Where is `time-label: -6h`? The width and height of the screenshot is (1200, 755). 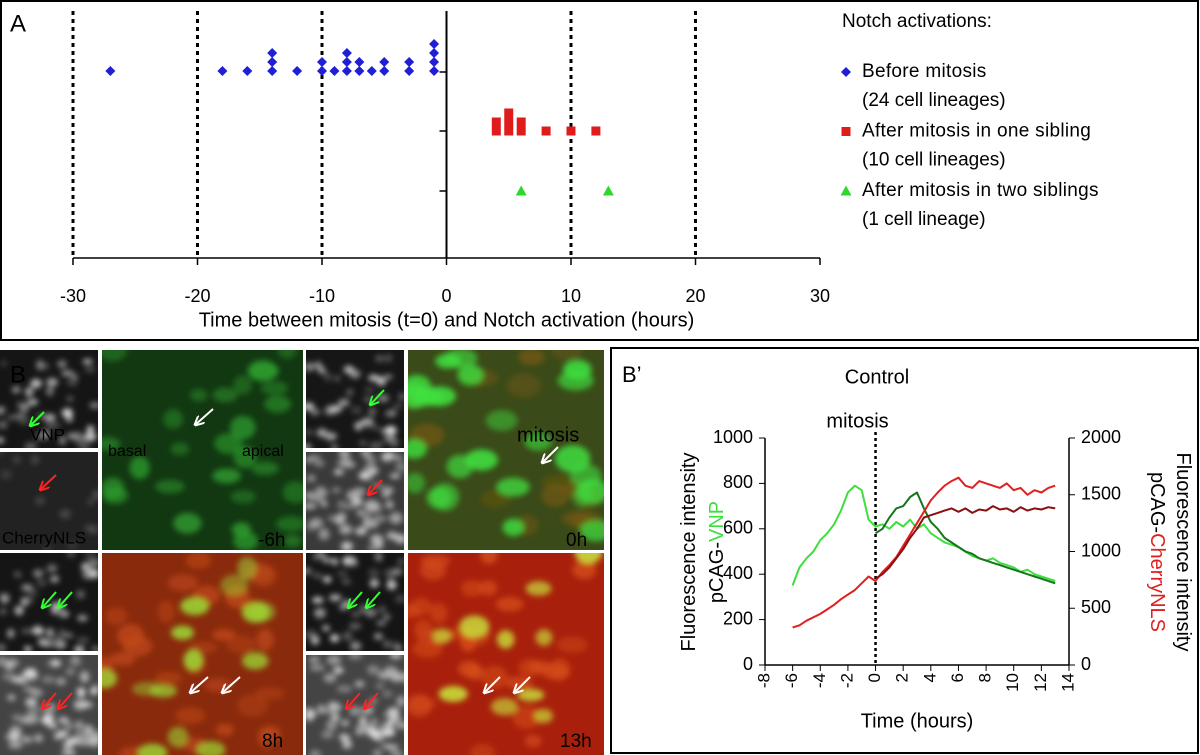 time-label: -6h is located at coordinates (271, 540).